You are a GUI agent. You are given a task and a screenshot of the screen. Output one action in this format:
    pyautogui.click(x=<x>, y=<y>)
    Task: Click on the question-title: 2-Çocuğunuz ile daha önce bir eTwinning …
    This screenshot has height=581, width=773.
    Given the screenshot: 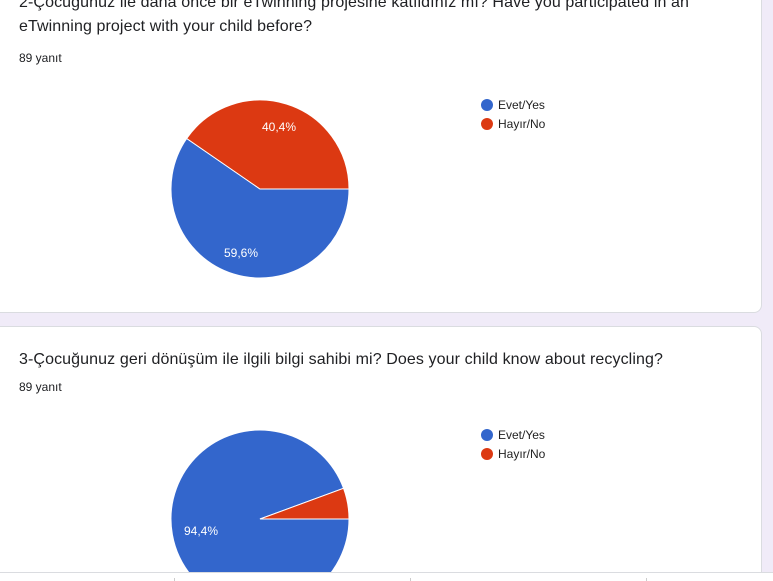 What is the action you would take?
    pyautogui.click(x=354, y=17)
    